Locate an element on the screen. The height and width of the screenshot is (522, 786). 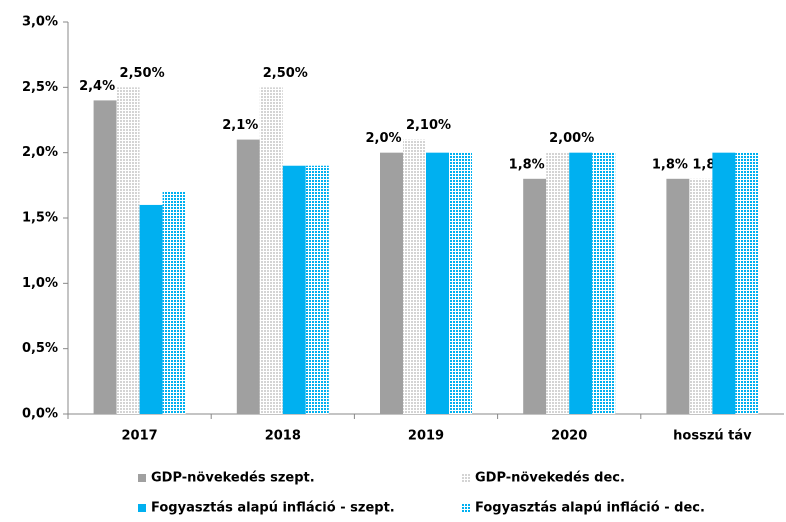
x-tick-label: 2017 is located at coordinates (140, 436).